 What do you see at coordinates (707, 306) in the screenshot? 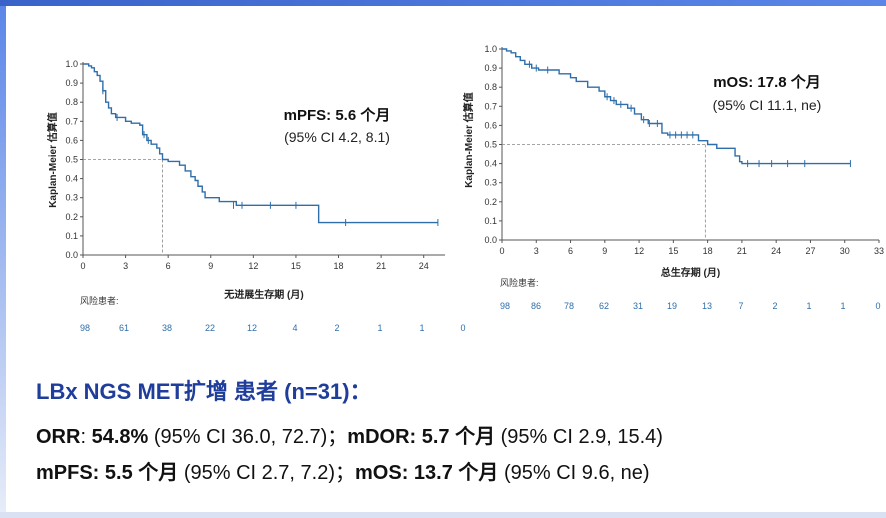
I see `risk-count: 13` at bounding box center [707, 306].